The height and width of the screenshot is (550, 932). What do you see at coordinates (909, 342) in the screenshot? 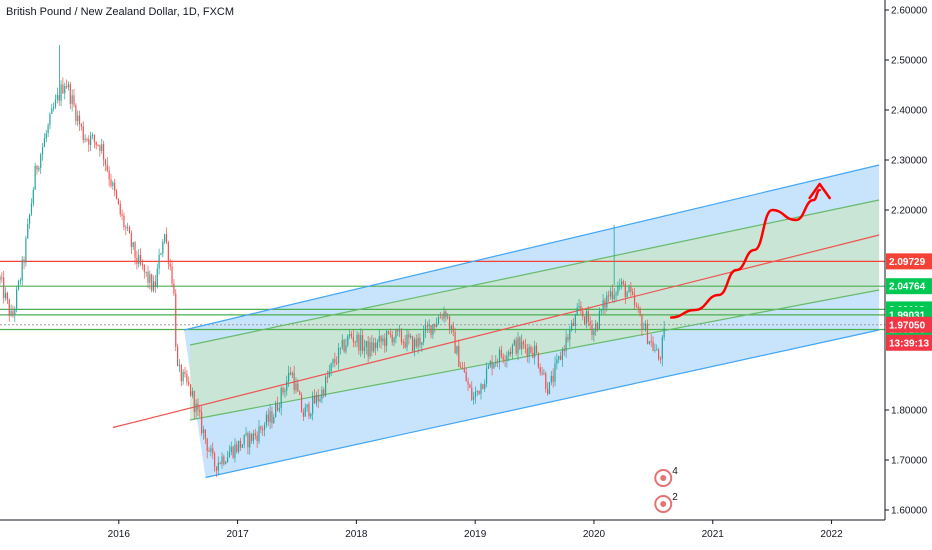
I see `countdown-badge-bg` at bounding box center [909, 342].